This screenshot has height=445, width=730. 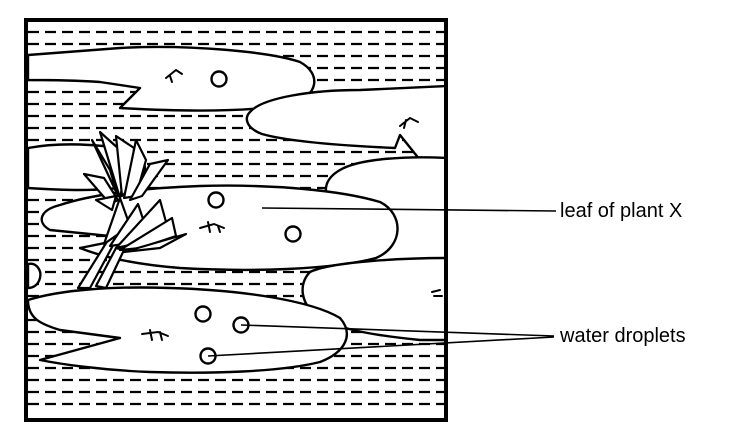 I want to click on label-water-droplets: water droplets, so click(x=623, y=336).